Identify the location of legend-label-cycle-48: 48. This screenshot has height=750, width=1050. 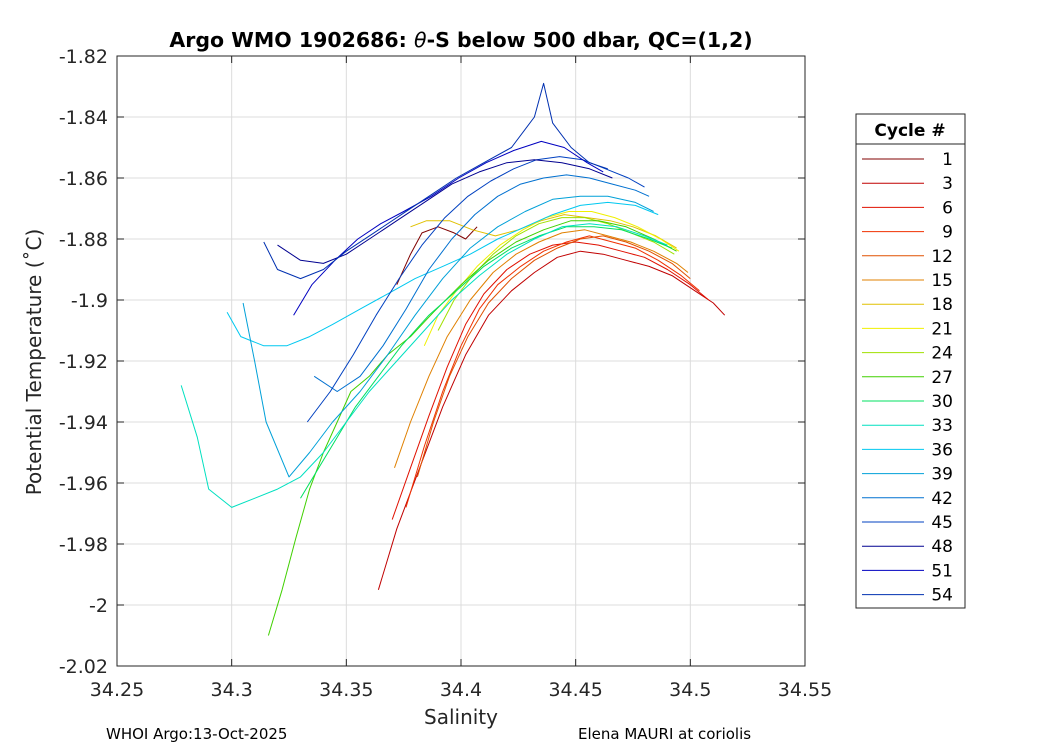
(942, 547).